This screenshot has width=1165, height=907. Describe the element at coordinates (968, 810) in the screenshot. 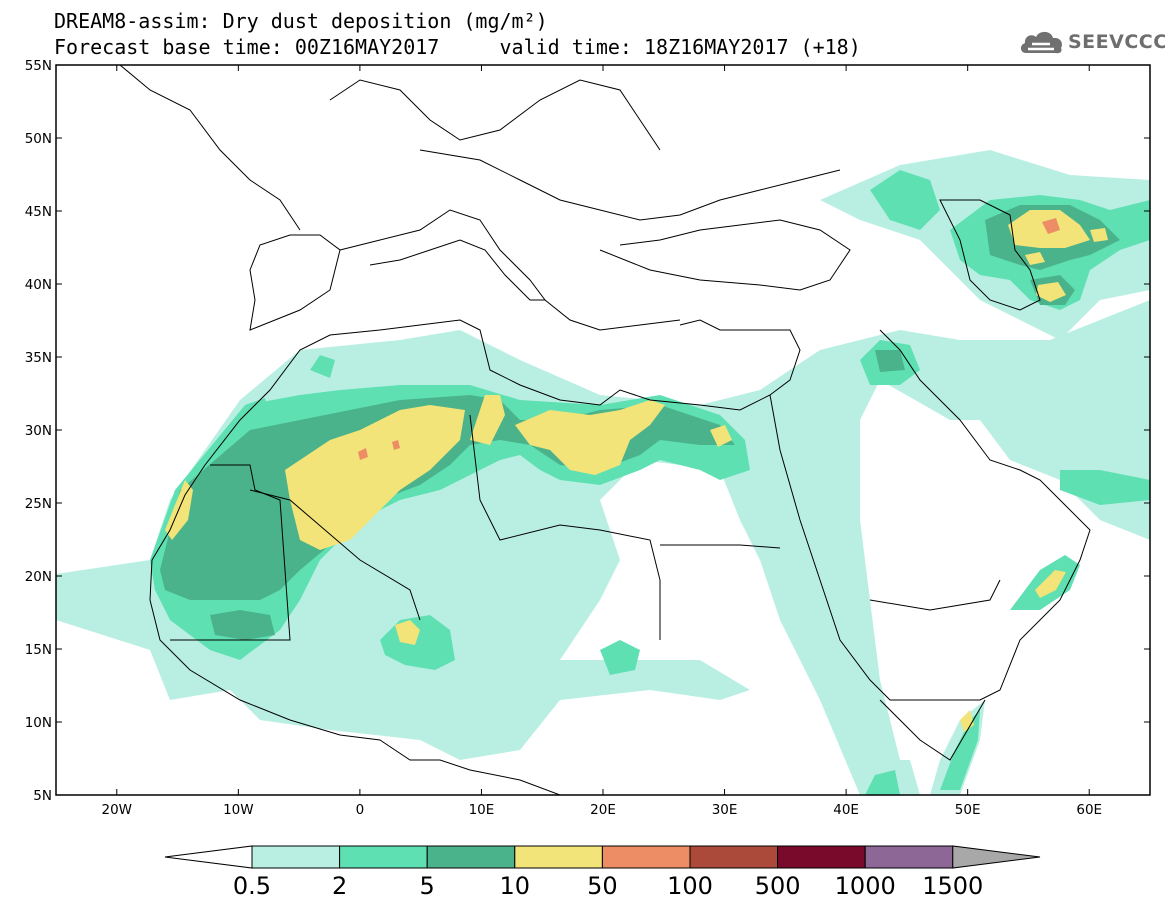

I see `lon-tick-label: 50E` at that location.